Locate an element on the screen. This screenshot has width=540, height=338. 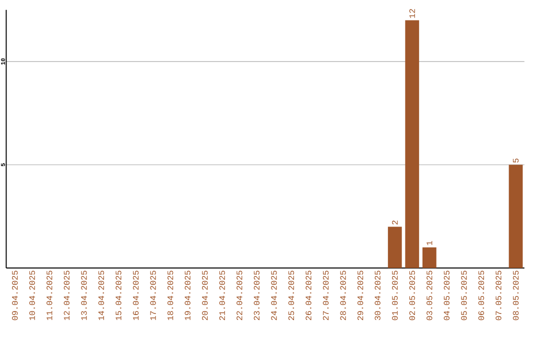
data-label: 2 is located at coordinates (395, 222).